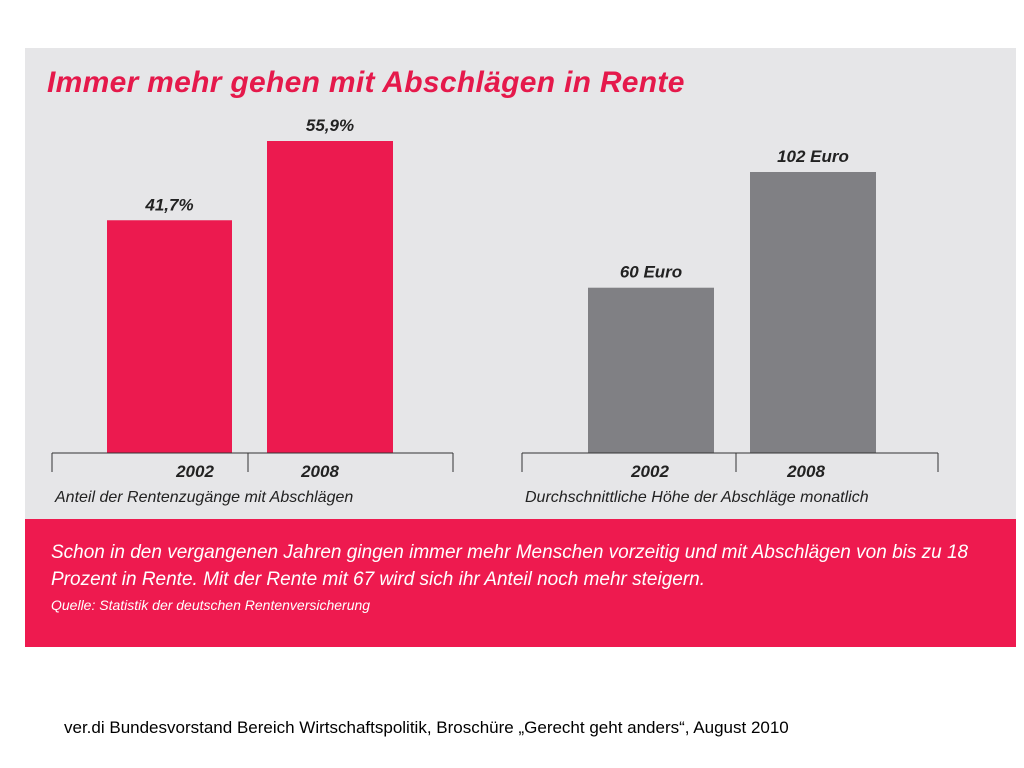  Describe the element at coordinates (651, 272) in the screenshot. I see `data-label-1-0: 60 Euro` at that location.